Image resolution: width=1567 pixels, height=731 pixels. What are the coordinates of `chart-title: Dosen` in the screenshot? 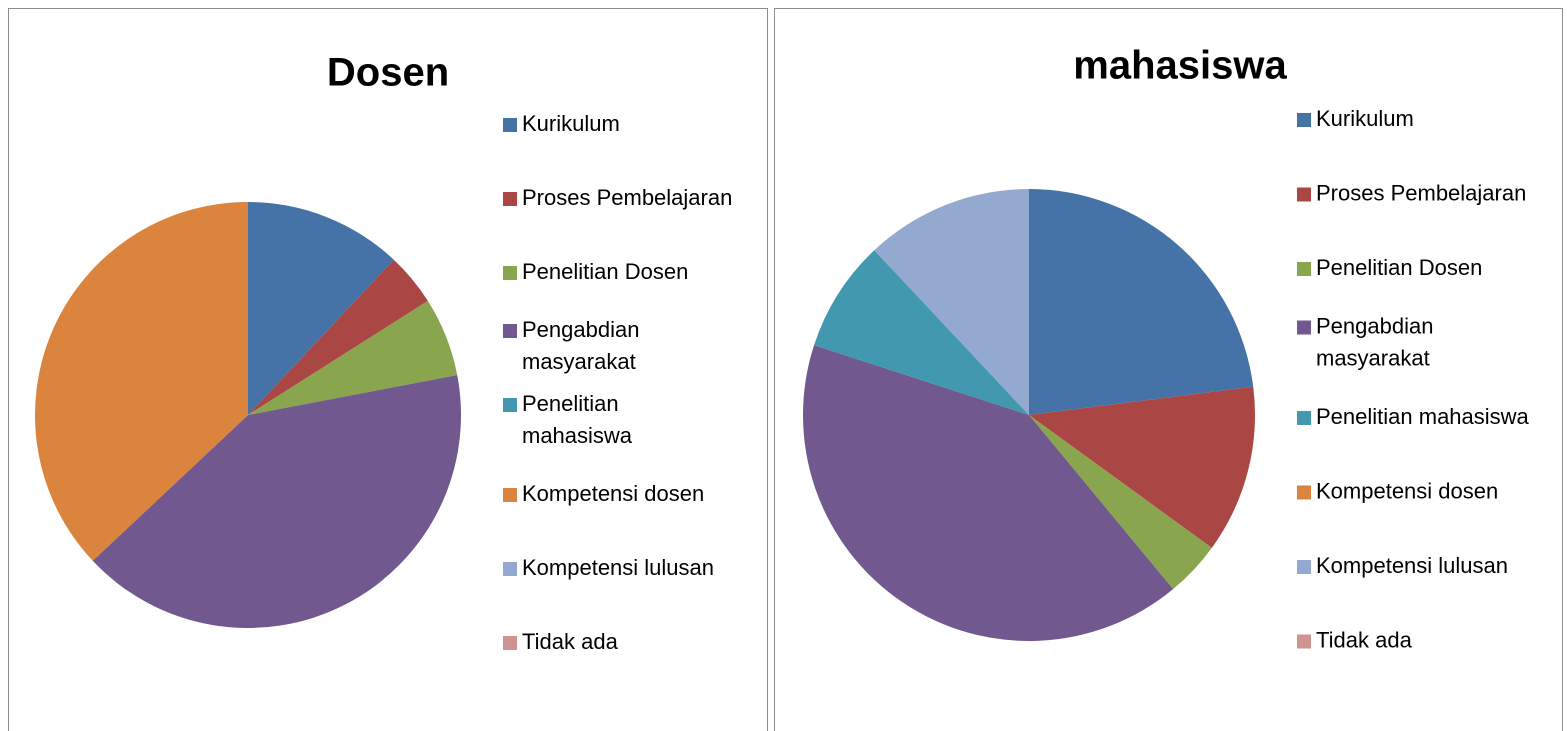 It's located at (388, 73).